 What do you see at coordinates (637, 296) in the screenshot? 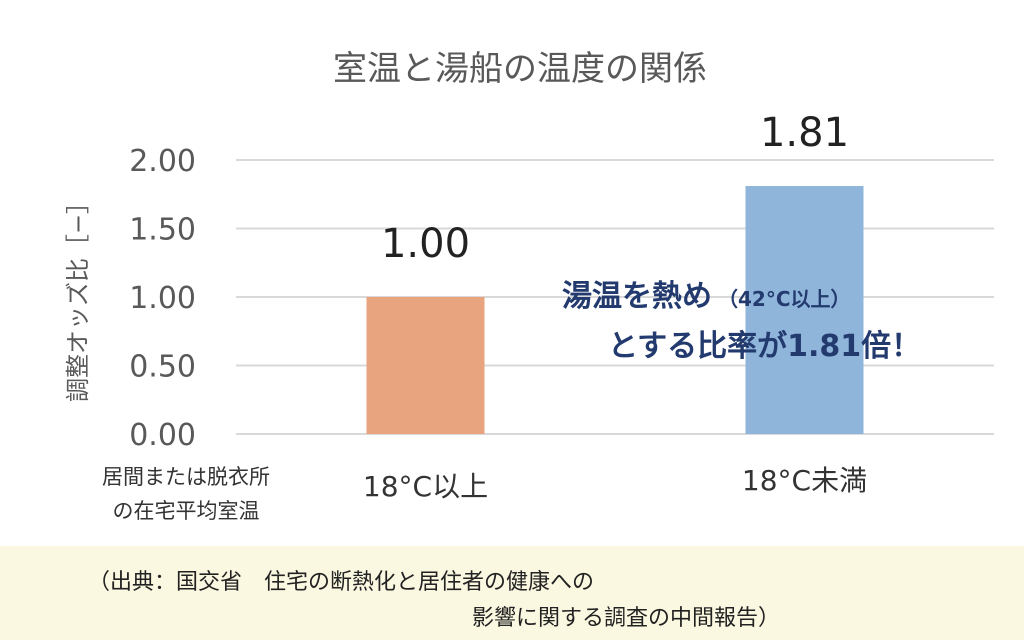
I see `annotation-main: 湯温を熱め` at bounding box center [637, 296].